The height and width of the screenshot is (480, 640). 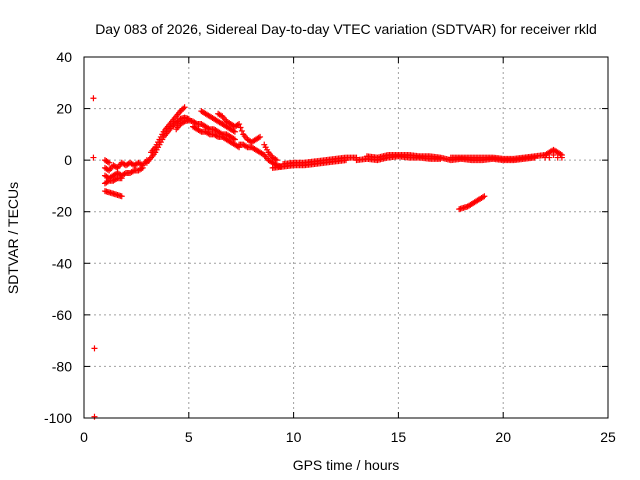 What do you see at coordinates (399, 437) in the screenshot?
I see `x-tick-label: 15` at bounding box center [399, 437].